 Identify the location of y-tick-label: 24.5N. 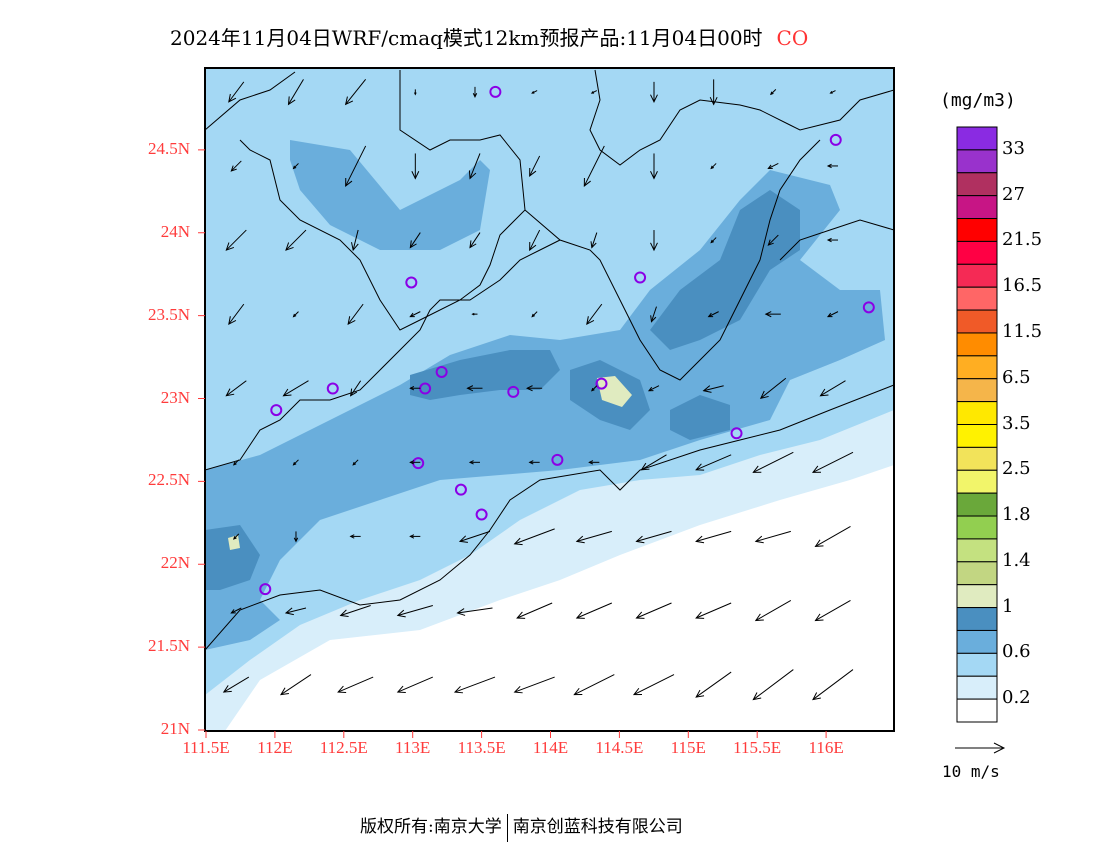
(168, 148).